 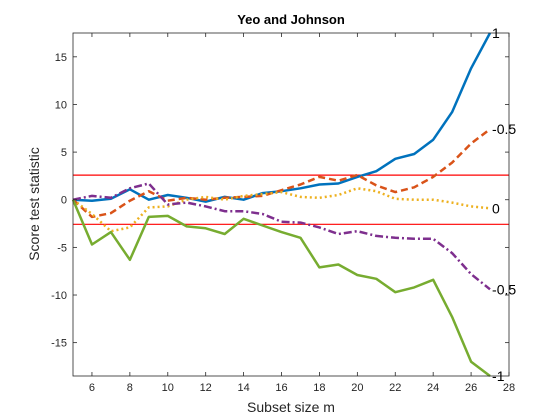 What do you see at coordinates (59, 296) in the screenshot?
I see `y-tick-label: -10` at bounding box center [59, 296].